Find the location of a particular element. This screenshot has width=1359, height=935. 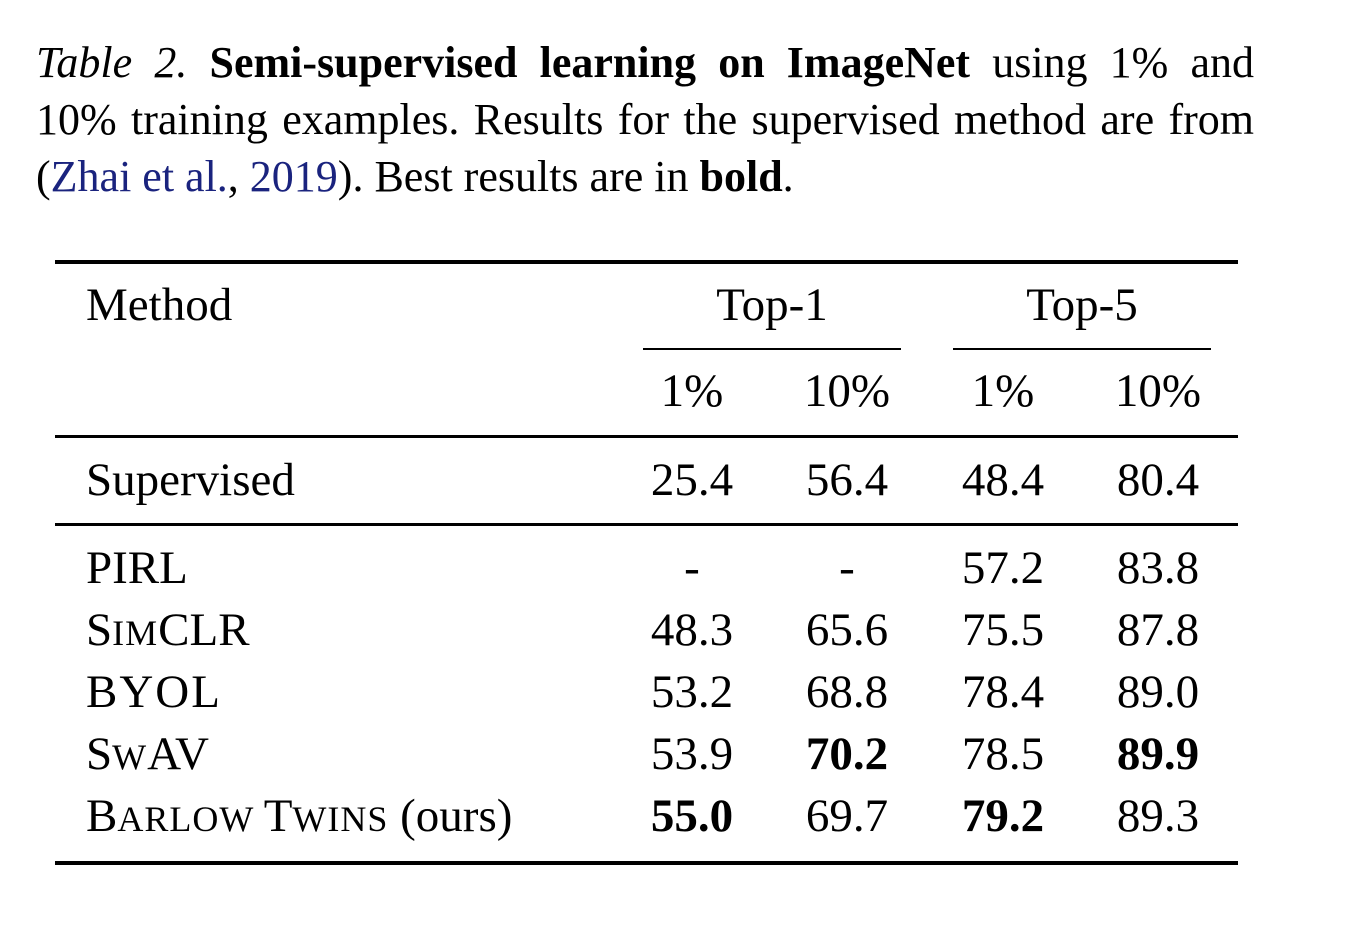

cell-swav-top1-10pct: 70.2 is located at coordinates (847, 754).